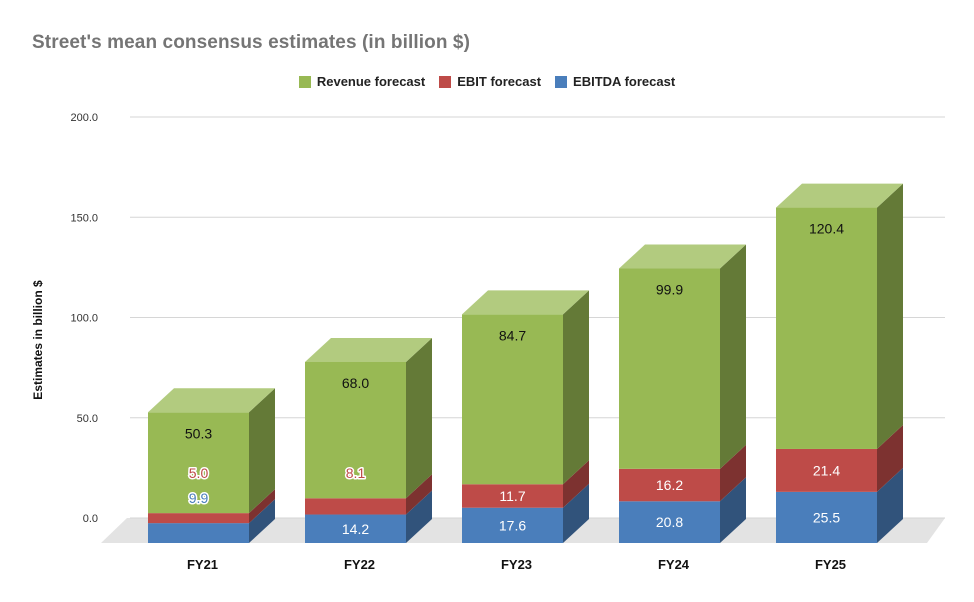 The height and width of the screenshot is (602, 974). I want to click on x-tick-label: FY22, so click(359, 564).